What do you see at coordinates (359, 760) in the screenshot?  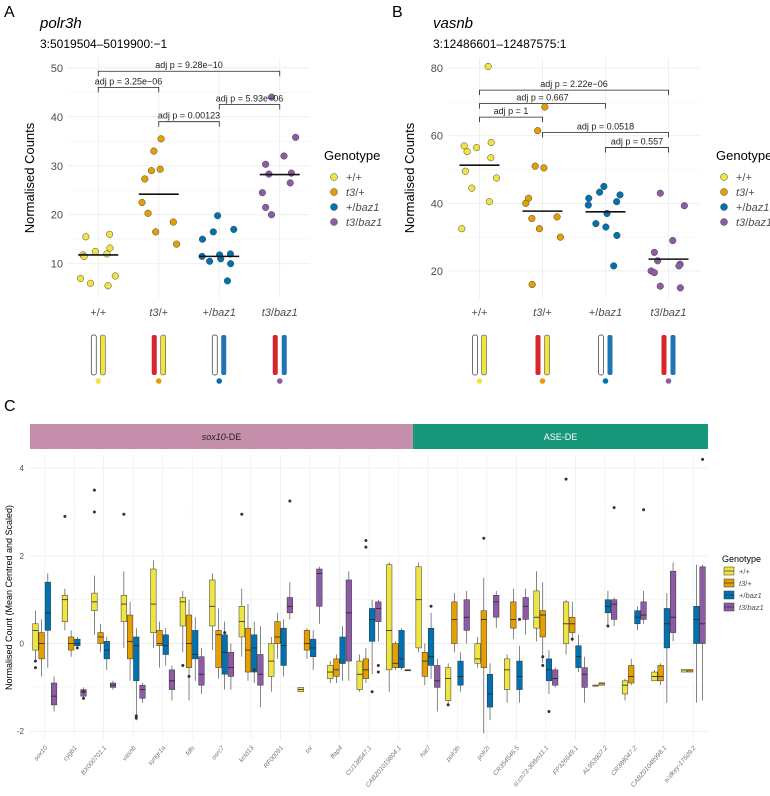 I see `gene-tick-label: CU138547.1` at bounding box center [359, 760].